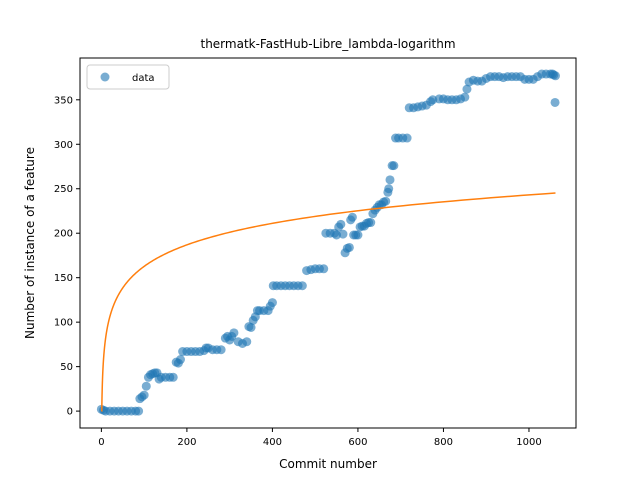  I want to click on y-tick-label: 350, so click(63, 100).